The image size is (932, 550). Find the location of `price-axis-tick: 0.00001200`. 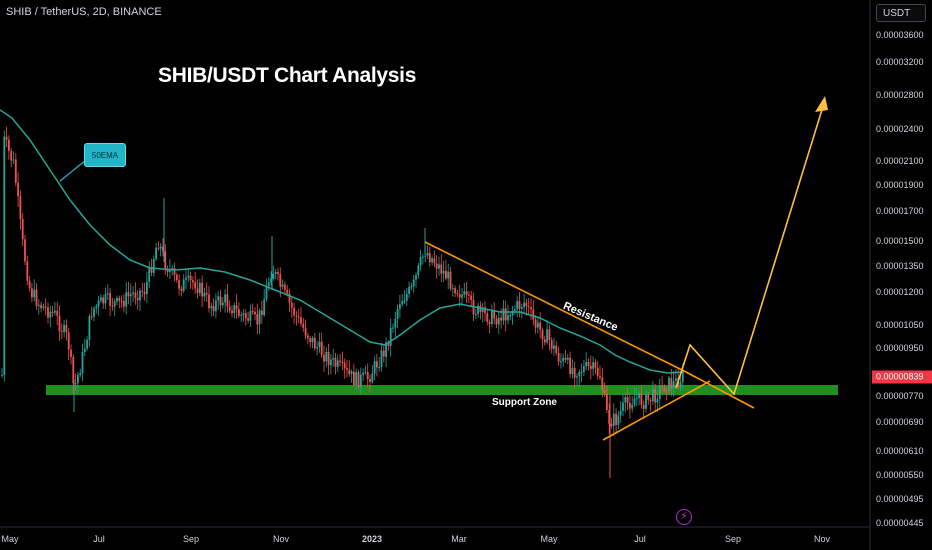

price-axis-tick: 0.00001200 is located at coordinates (900, 292).